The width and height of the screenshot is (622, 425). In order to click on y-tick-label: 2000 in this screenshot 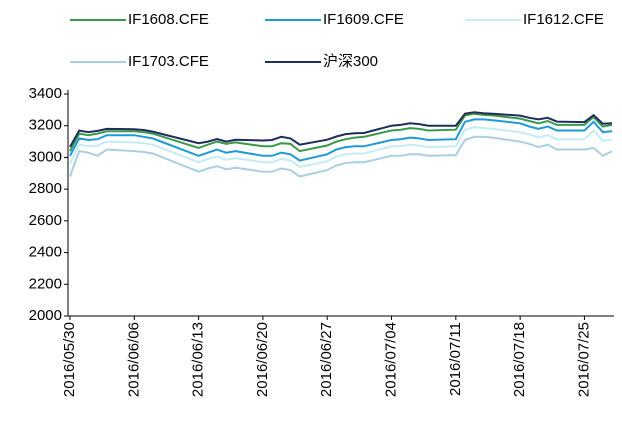, I will do `click(45, 315)`.